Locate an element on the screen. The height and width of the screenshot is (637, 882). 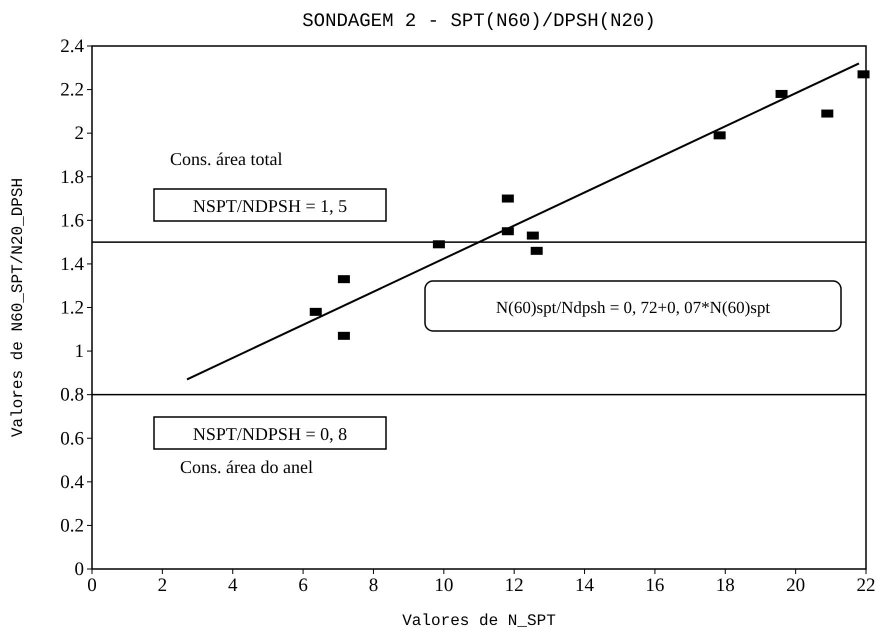
y-axis-title: Valores de N60_SPT/N20_DPSH is located at coordinates (18, 308).